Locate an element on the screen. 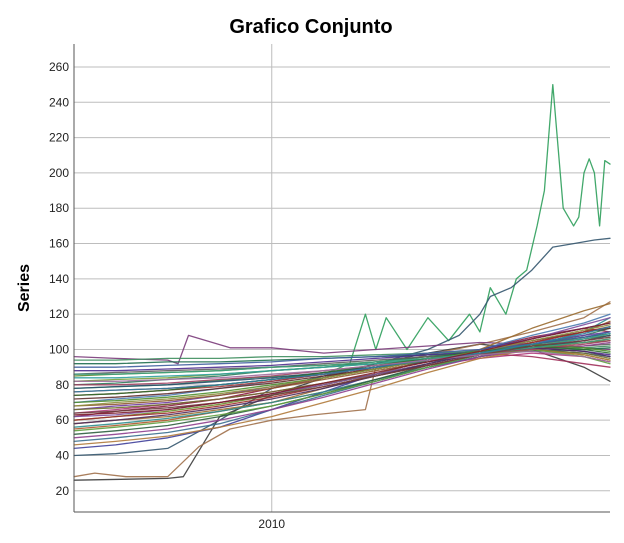  y-axis-label: Series is located at coordinates (24, 288).